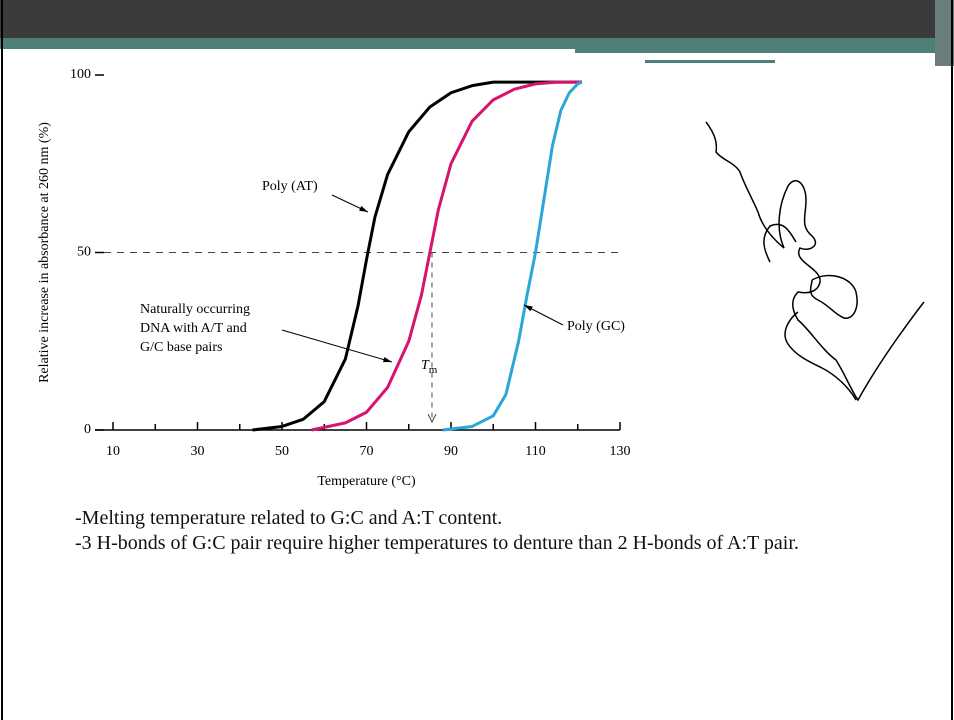  Describe the element at coordinates (80, 74) in the screenshot. I see `y-tick-label: 100` at that location.